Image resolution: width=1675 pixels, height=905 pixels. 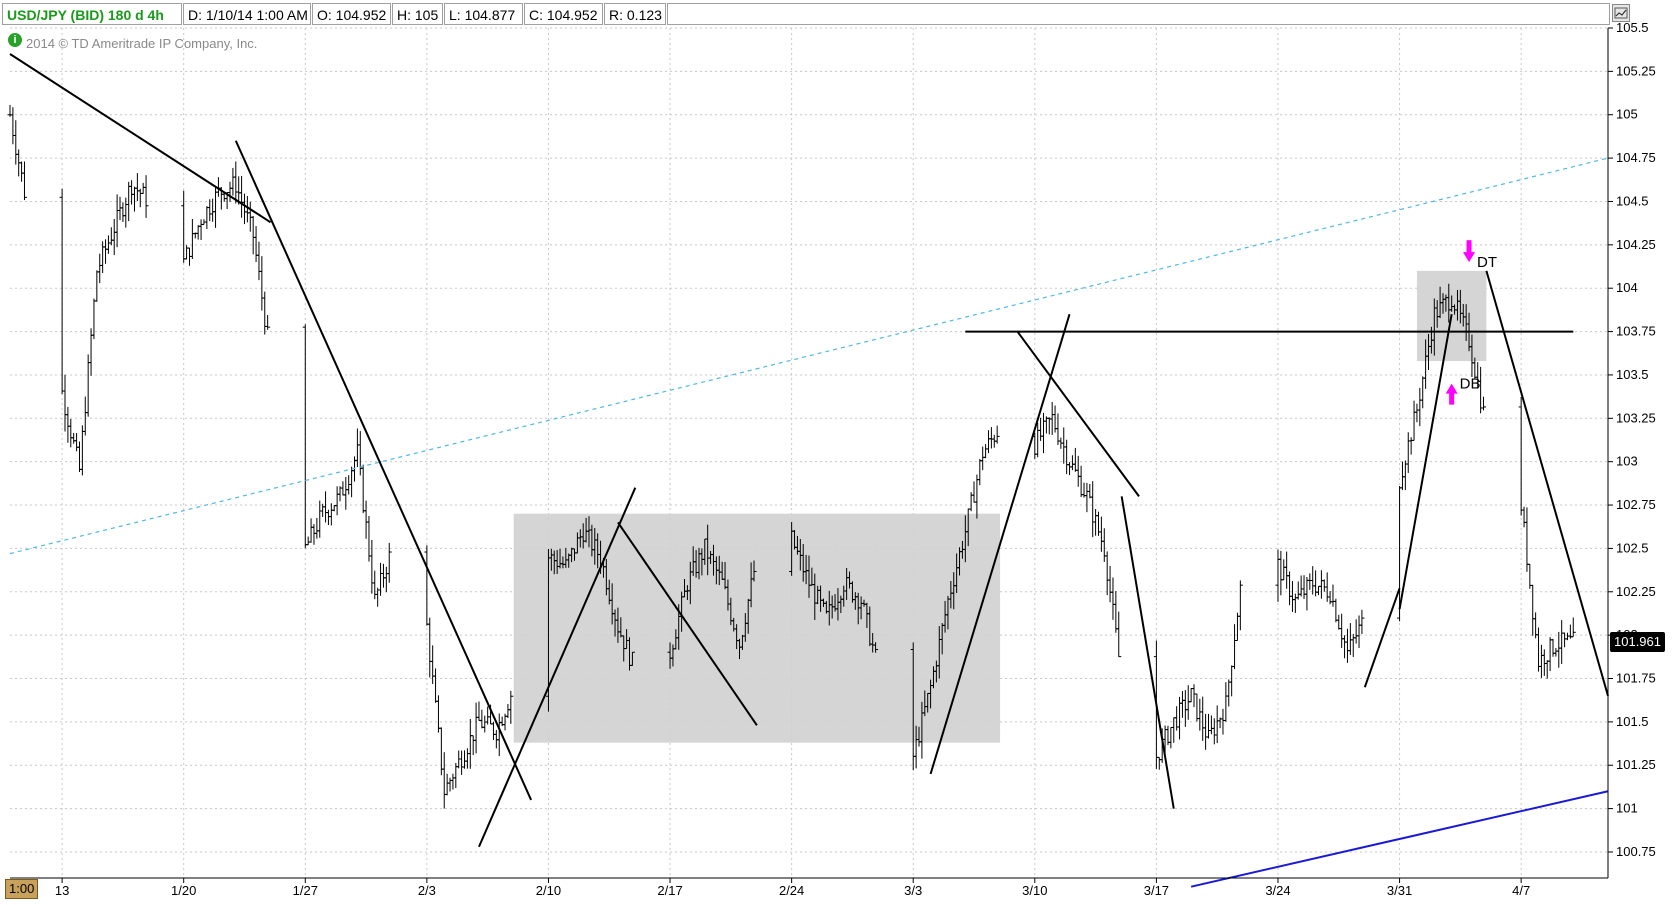 I want to click on x-tick-label: 2/3, so click(x=427, y=890).